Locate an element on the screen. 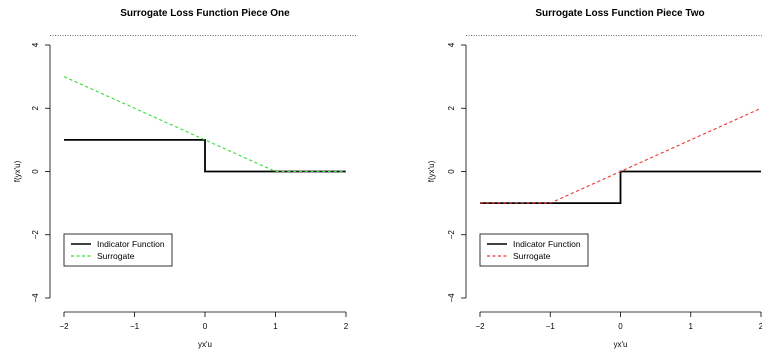 This screenshot has width=762, height=358. chart-title: Surrogate Loss Function Piece Two is located at coordinates (619, 13).